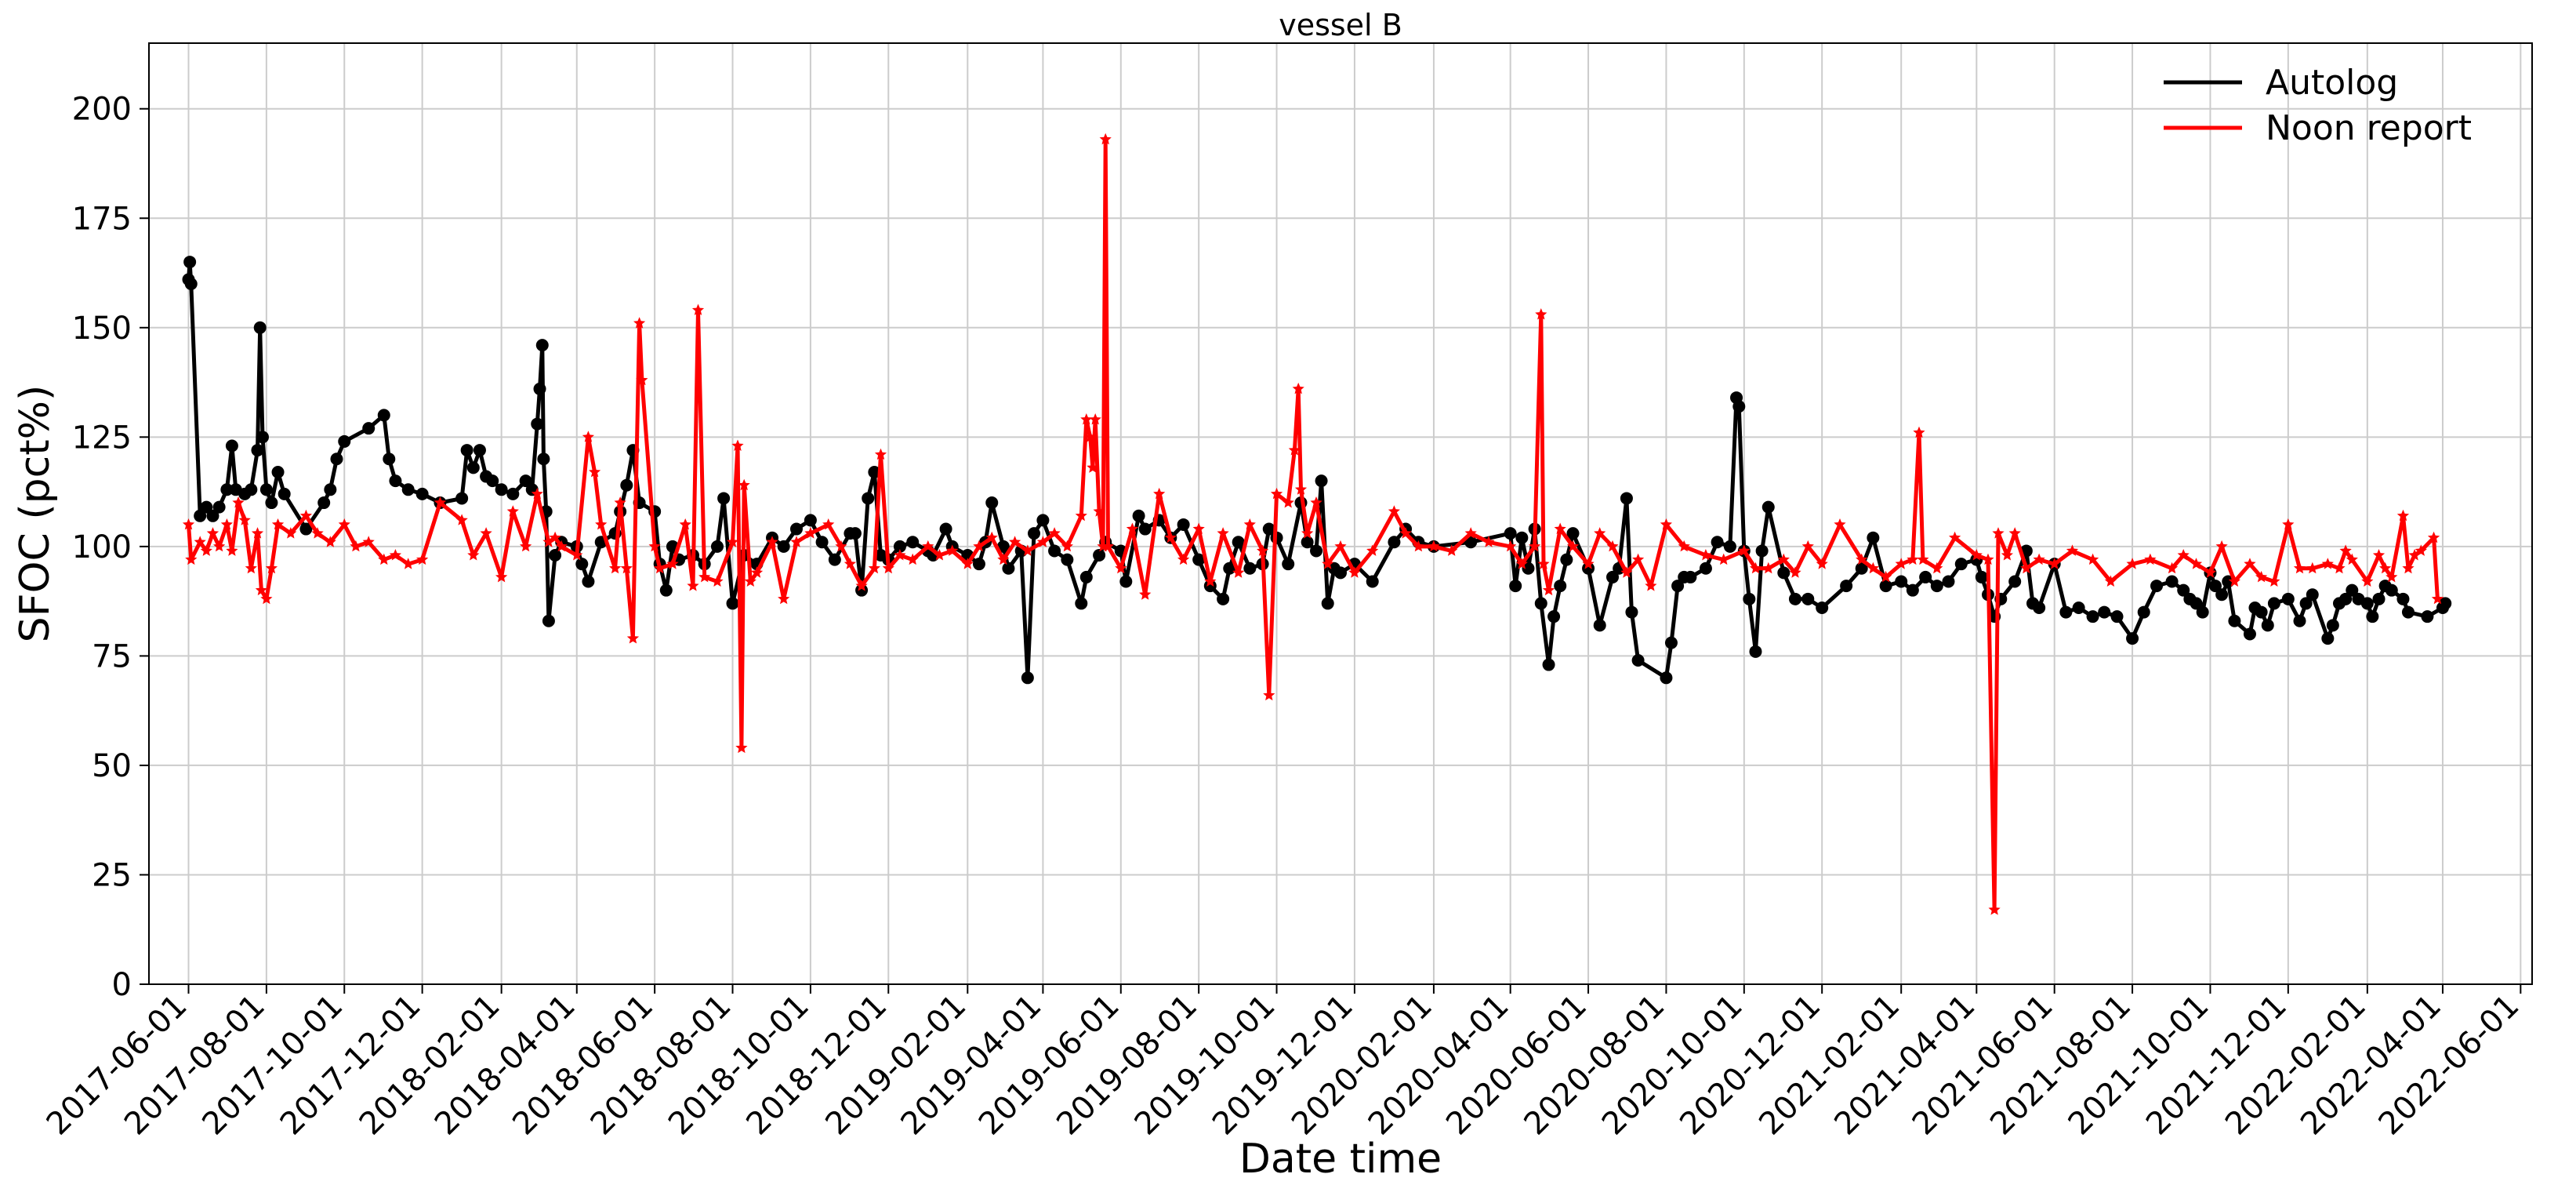  What do you see at coordinates (1341, 25) in the screenshot?
I see `chart-title: vessel B` at bounding box center [1341, 25].